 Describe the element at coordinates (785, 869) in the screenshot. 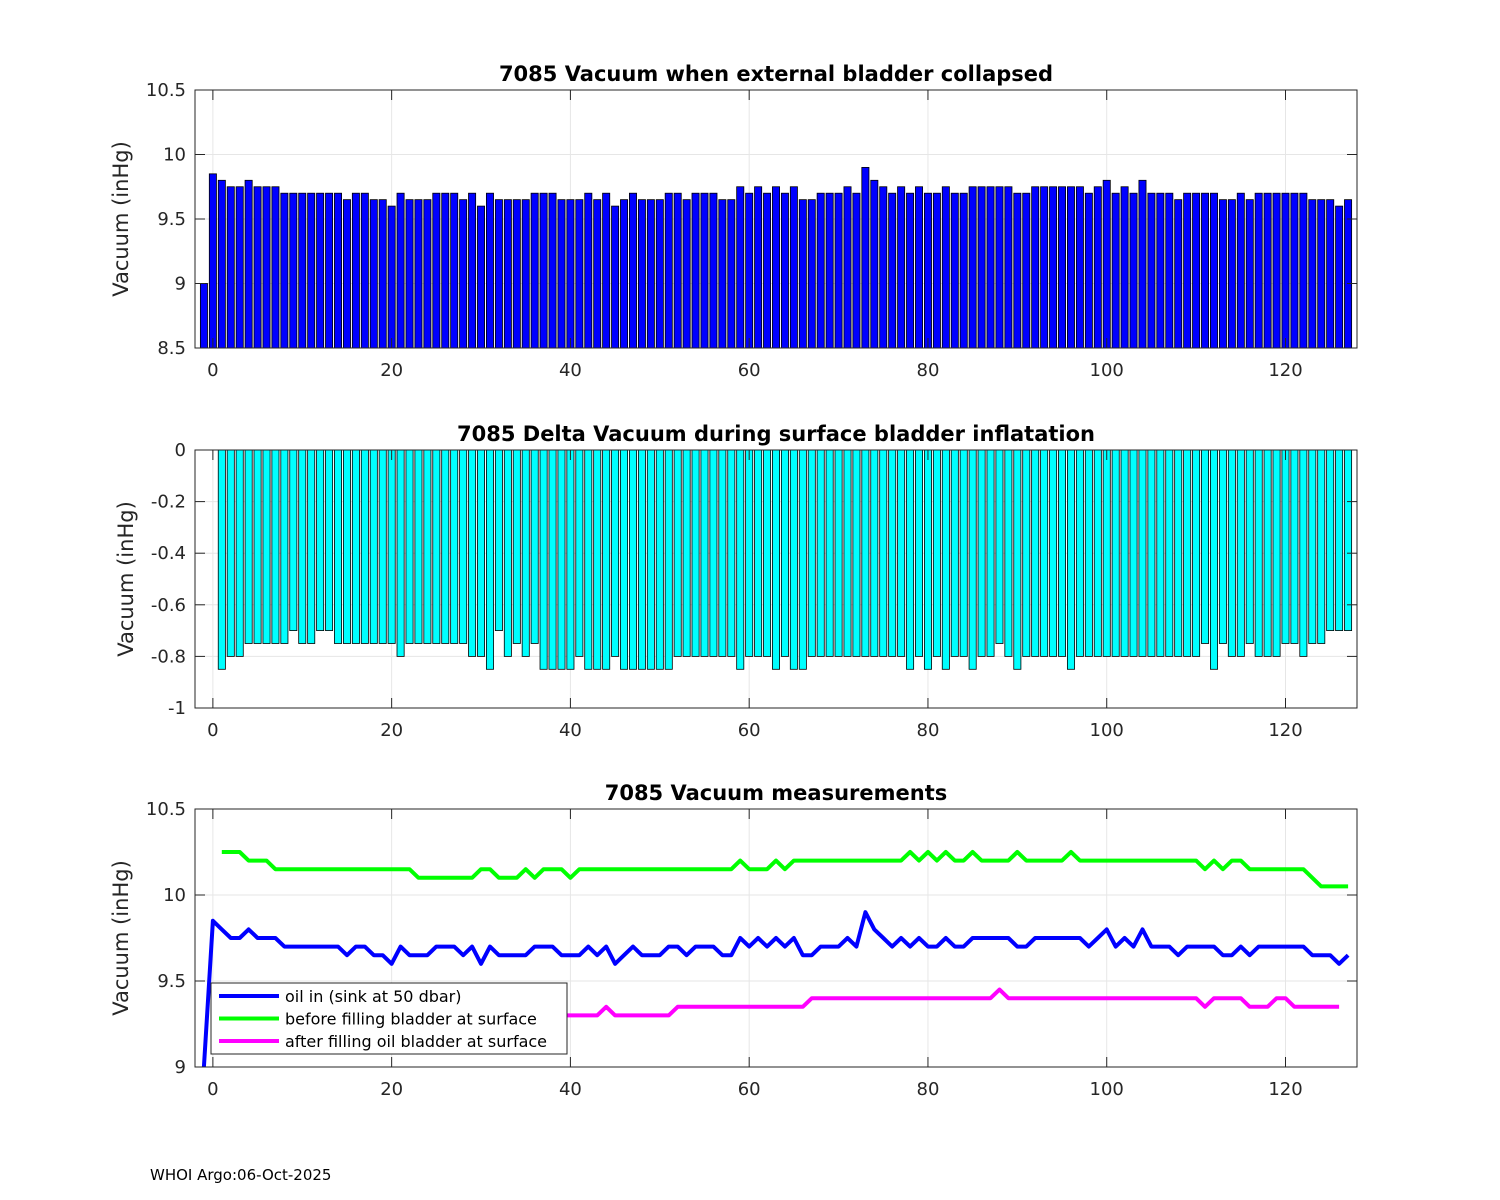

I see `line-series` at that location.